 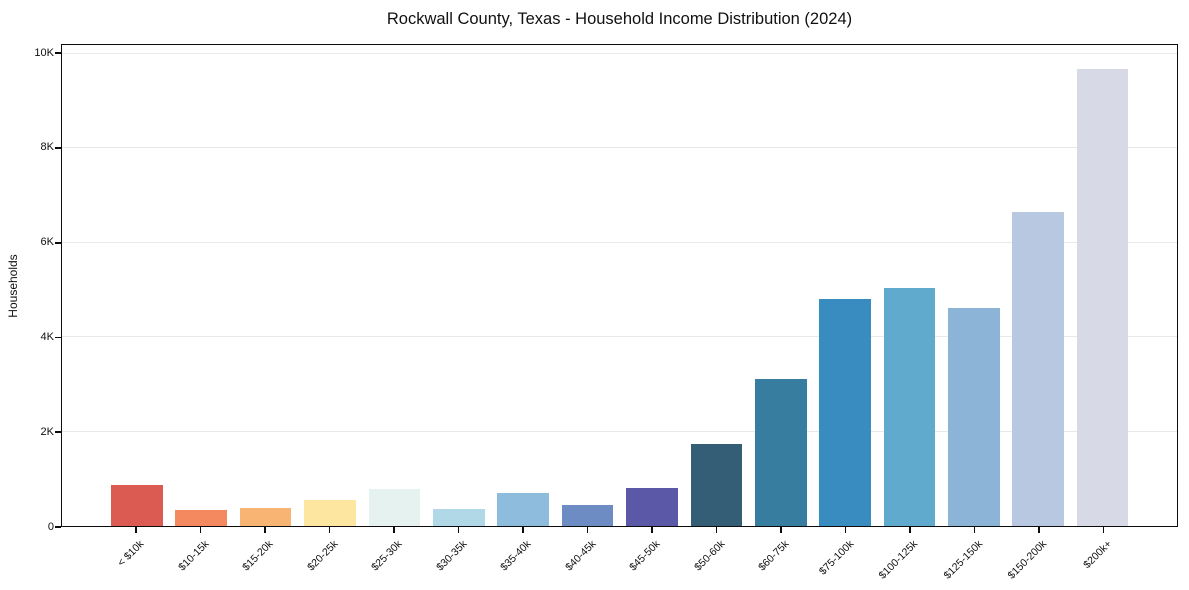 I want to click on x-tick-label: $30-35k, so click(x=451, y=556).